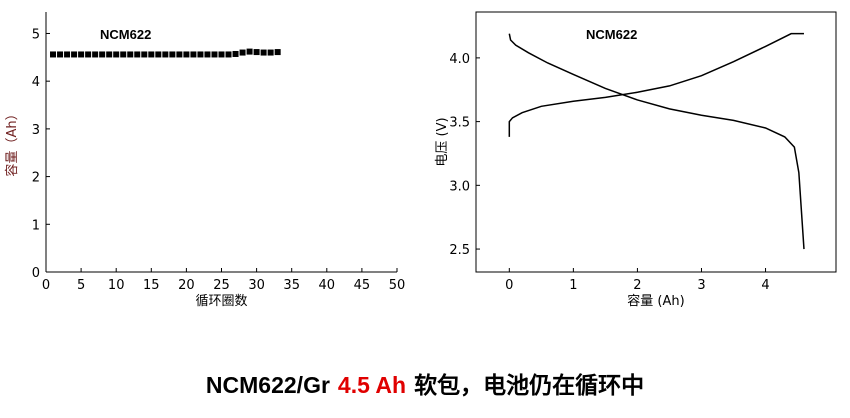 This screenshot has width=850, height=418. What do you see at coordinates (116, 285) in the screenshot?
I see `x-tick-label: 10` at bounding box center [116, 285].